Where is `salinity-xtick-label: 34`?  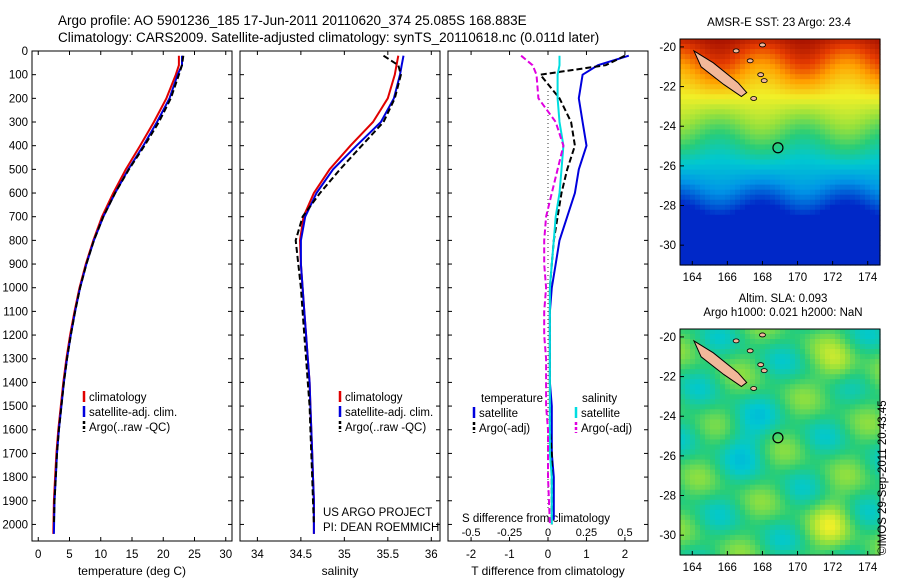
salinity-xtick-label: 34 is located at coordinates (257, 555).